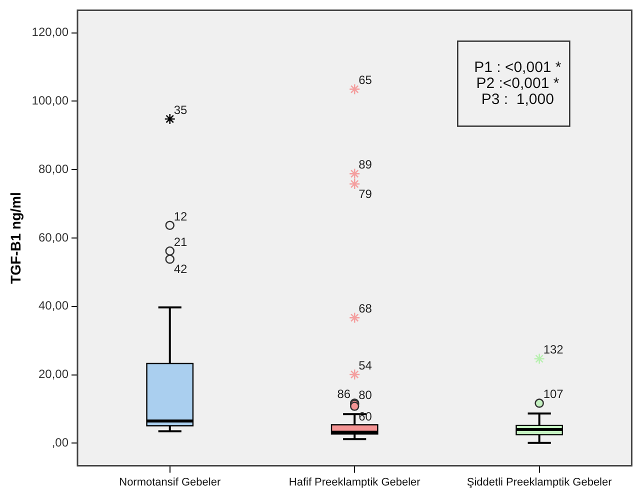  What do you see at coordinates (365, 193) in the screenshot?
I see `annotation: 79` at bounding box center [365, 193].